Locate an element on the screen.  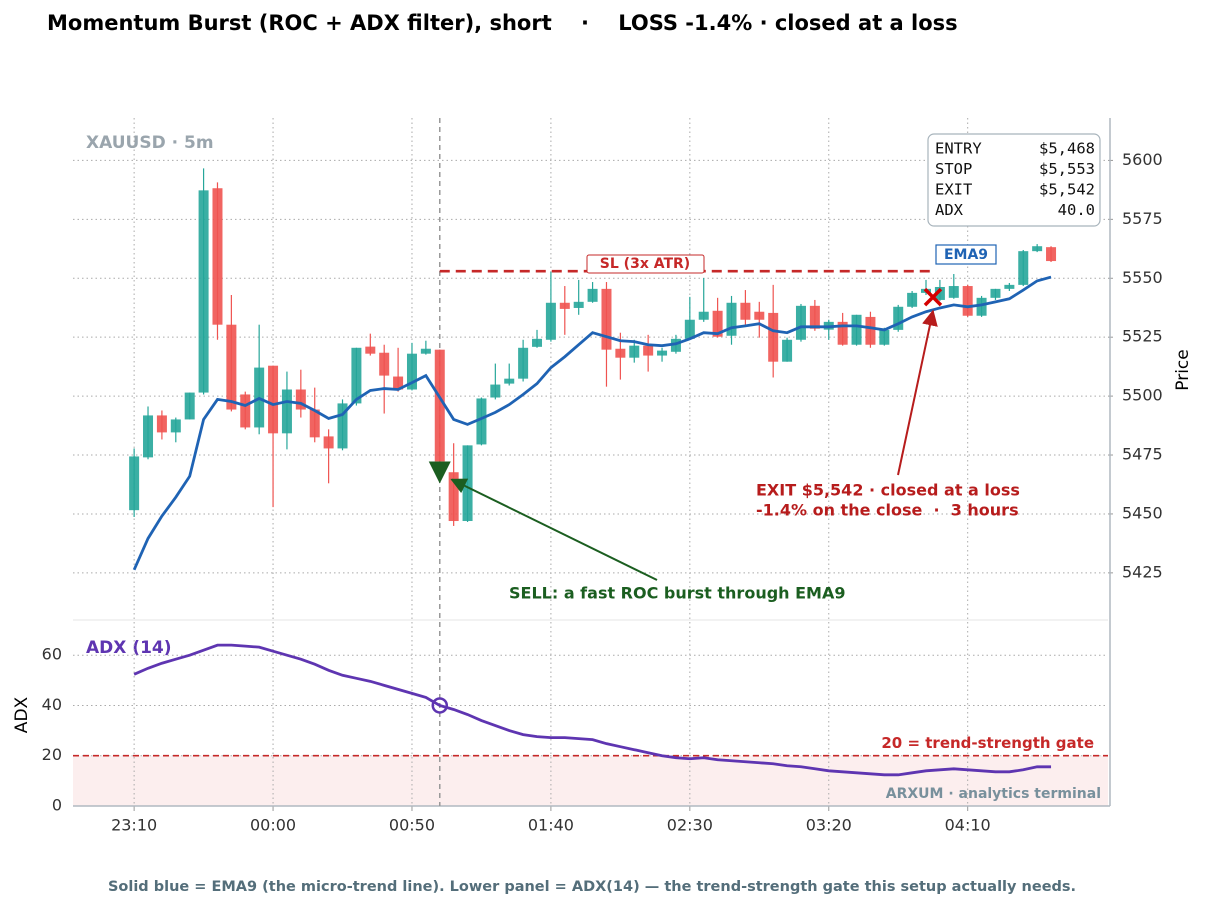
y-tick-label: 40 is located at coordinates (52, 704).